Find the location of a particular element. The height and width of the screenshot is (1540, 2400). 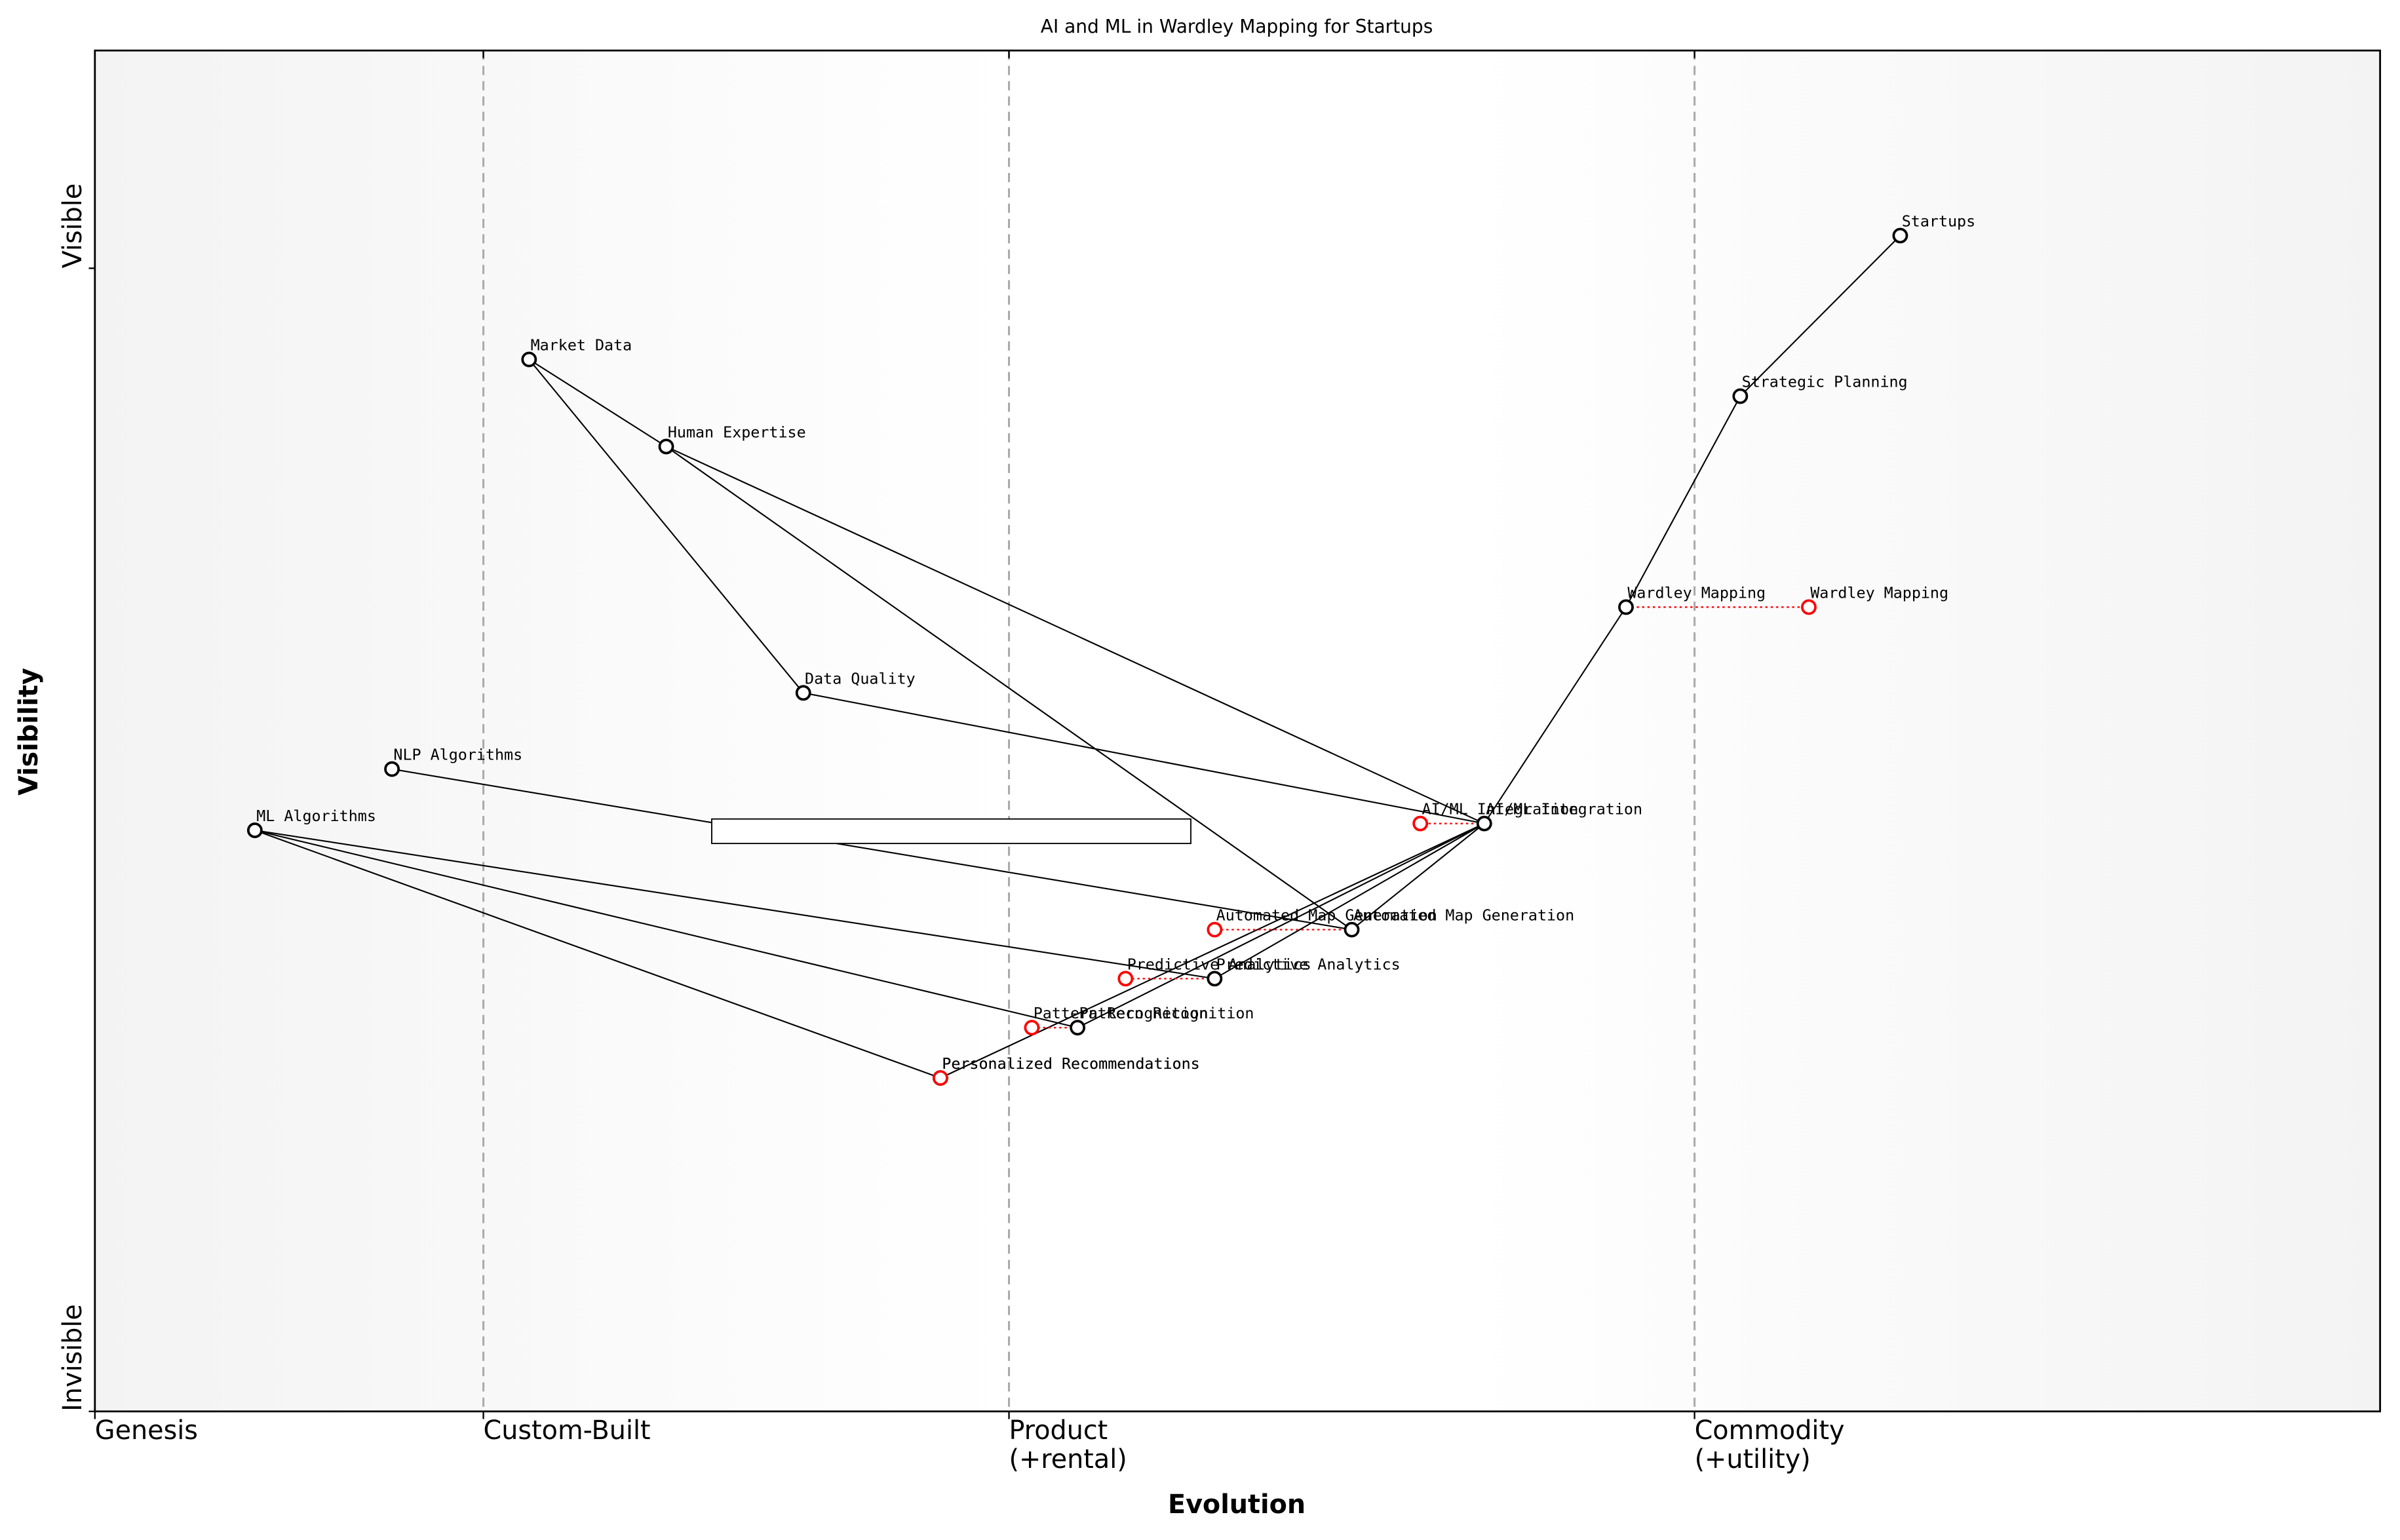

x-tick-label: Genesis is located at coordinates (146, 1432).